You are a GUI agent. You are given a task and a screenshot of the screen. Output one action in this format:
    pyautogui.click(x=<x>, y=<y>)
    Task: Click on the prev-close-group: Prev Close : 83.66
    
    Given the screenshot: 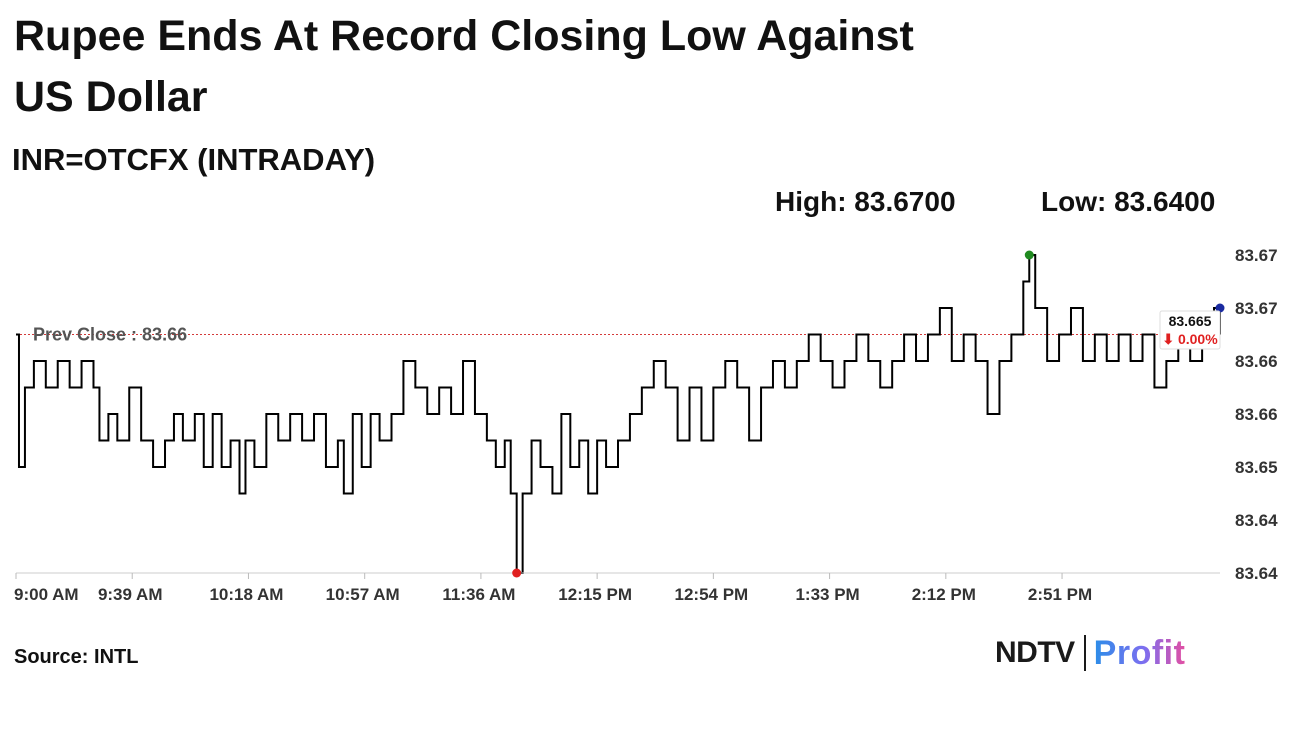 What is the action you would take?
    pyautogui.click(x=618, y=335)
    